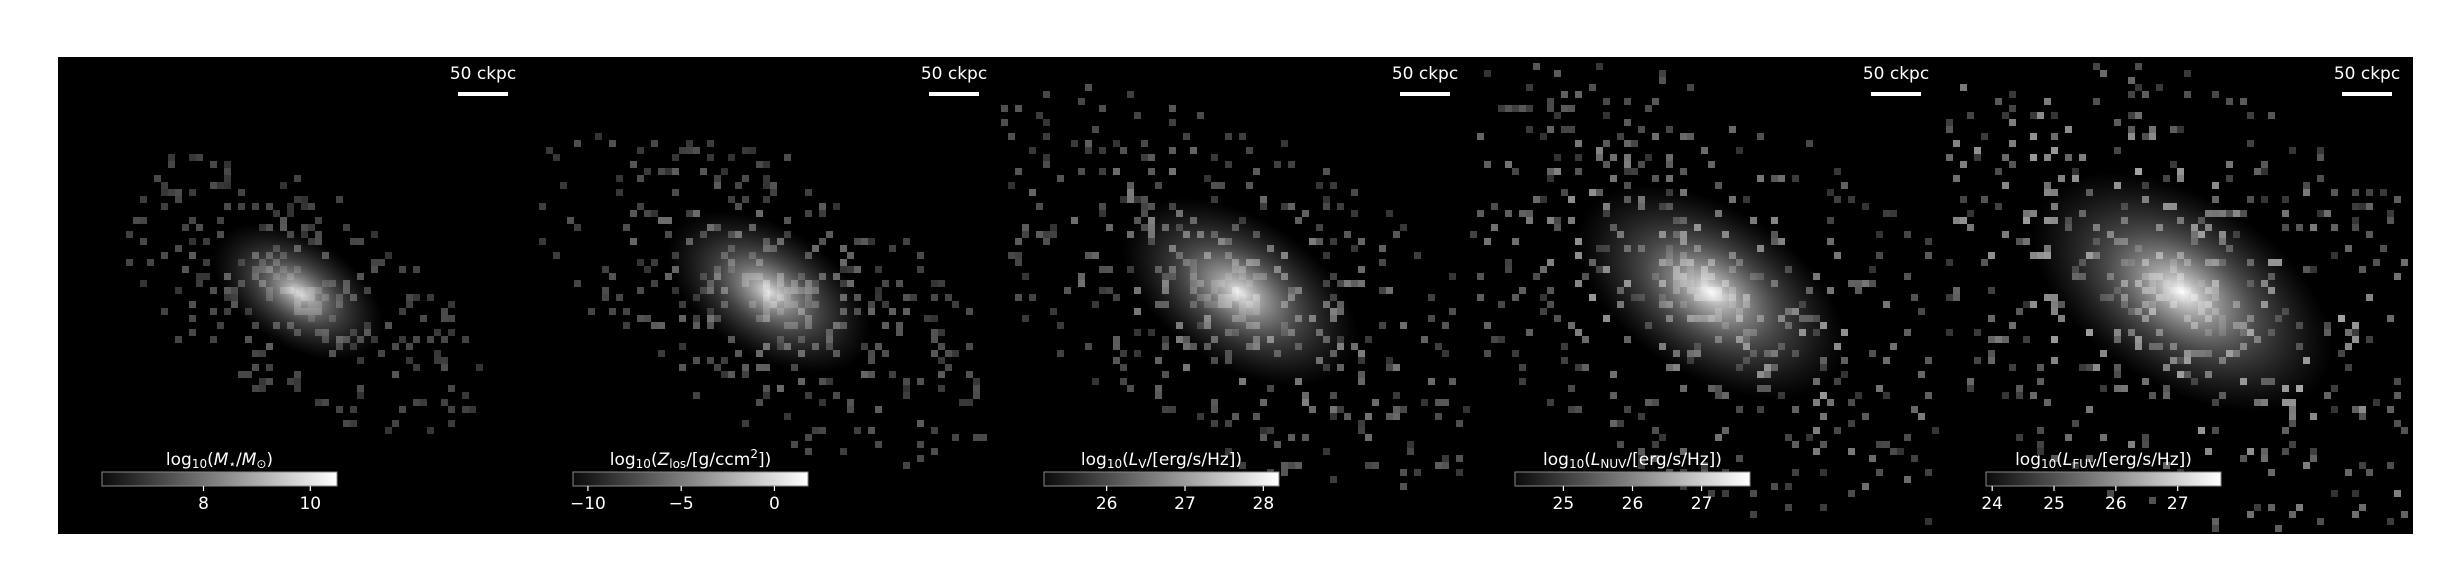  What do you see at coordinates (1142, 464) in the screenshot?
I see `label-part: V` at bounding box center [1142, 464].